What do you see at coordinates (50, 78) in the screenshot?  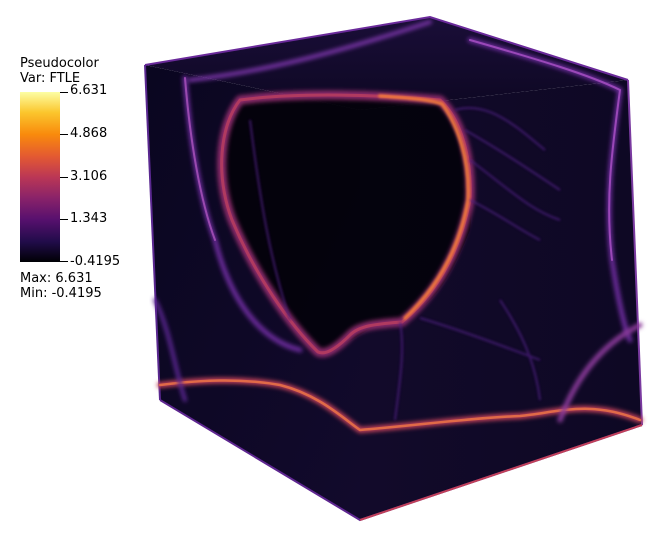 I see `legend-variable: Var: FTLE` at bounding box center [50, 78].